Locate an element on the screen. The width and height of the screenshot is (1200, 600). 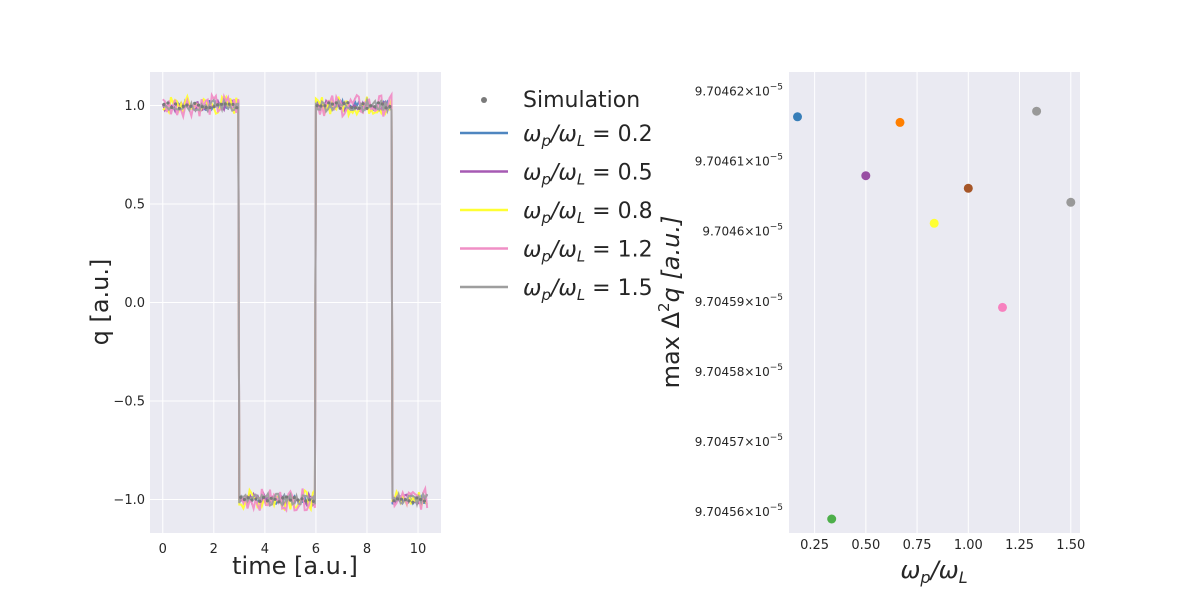
legend-entry-label: ωp/ωL = 0.2 is located at coordinates (588, 136).